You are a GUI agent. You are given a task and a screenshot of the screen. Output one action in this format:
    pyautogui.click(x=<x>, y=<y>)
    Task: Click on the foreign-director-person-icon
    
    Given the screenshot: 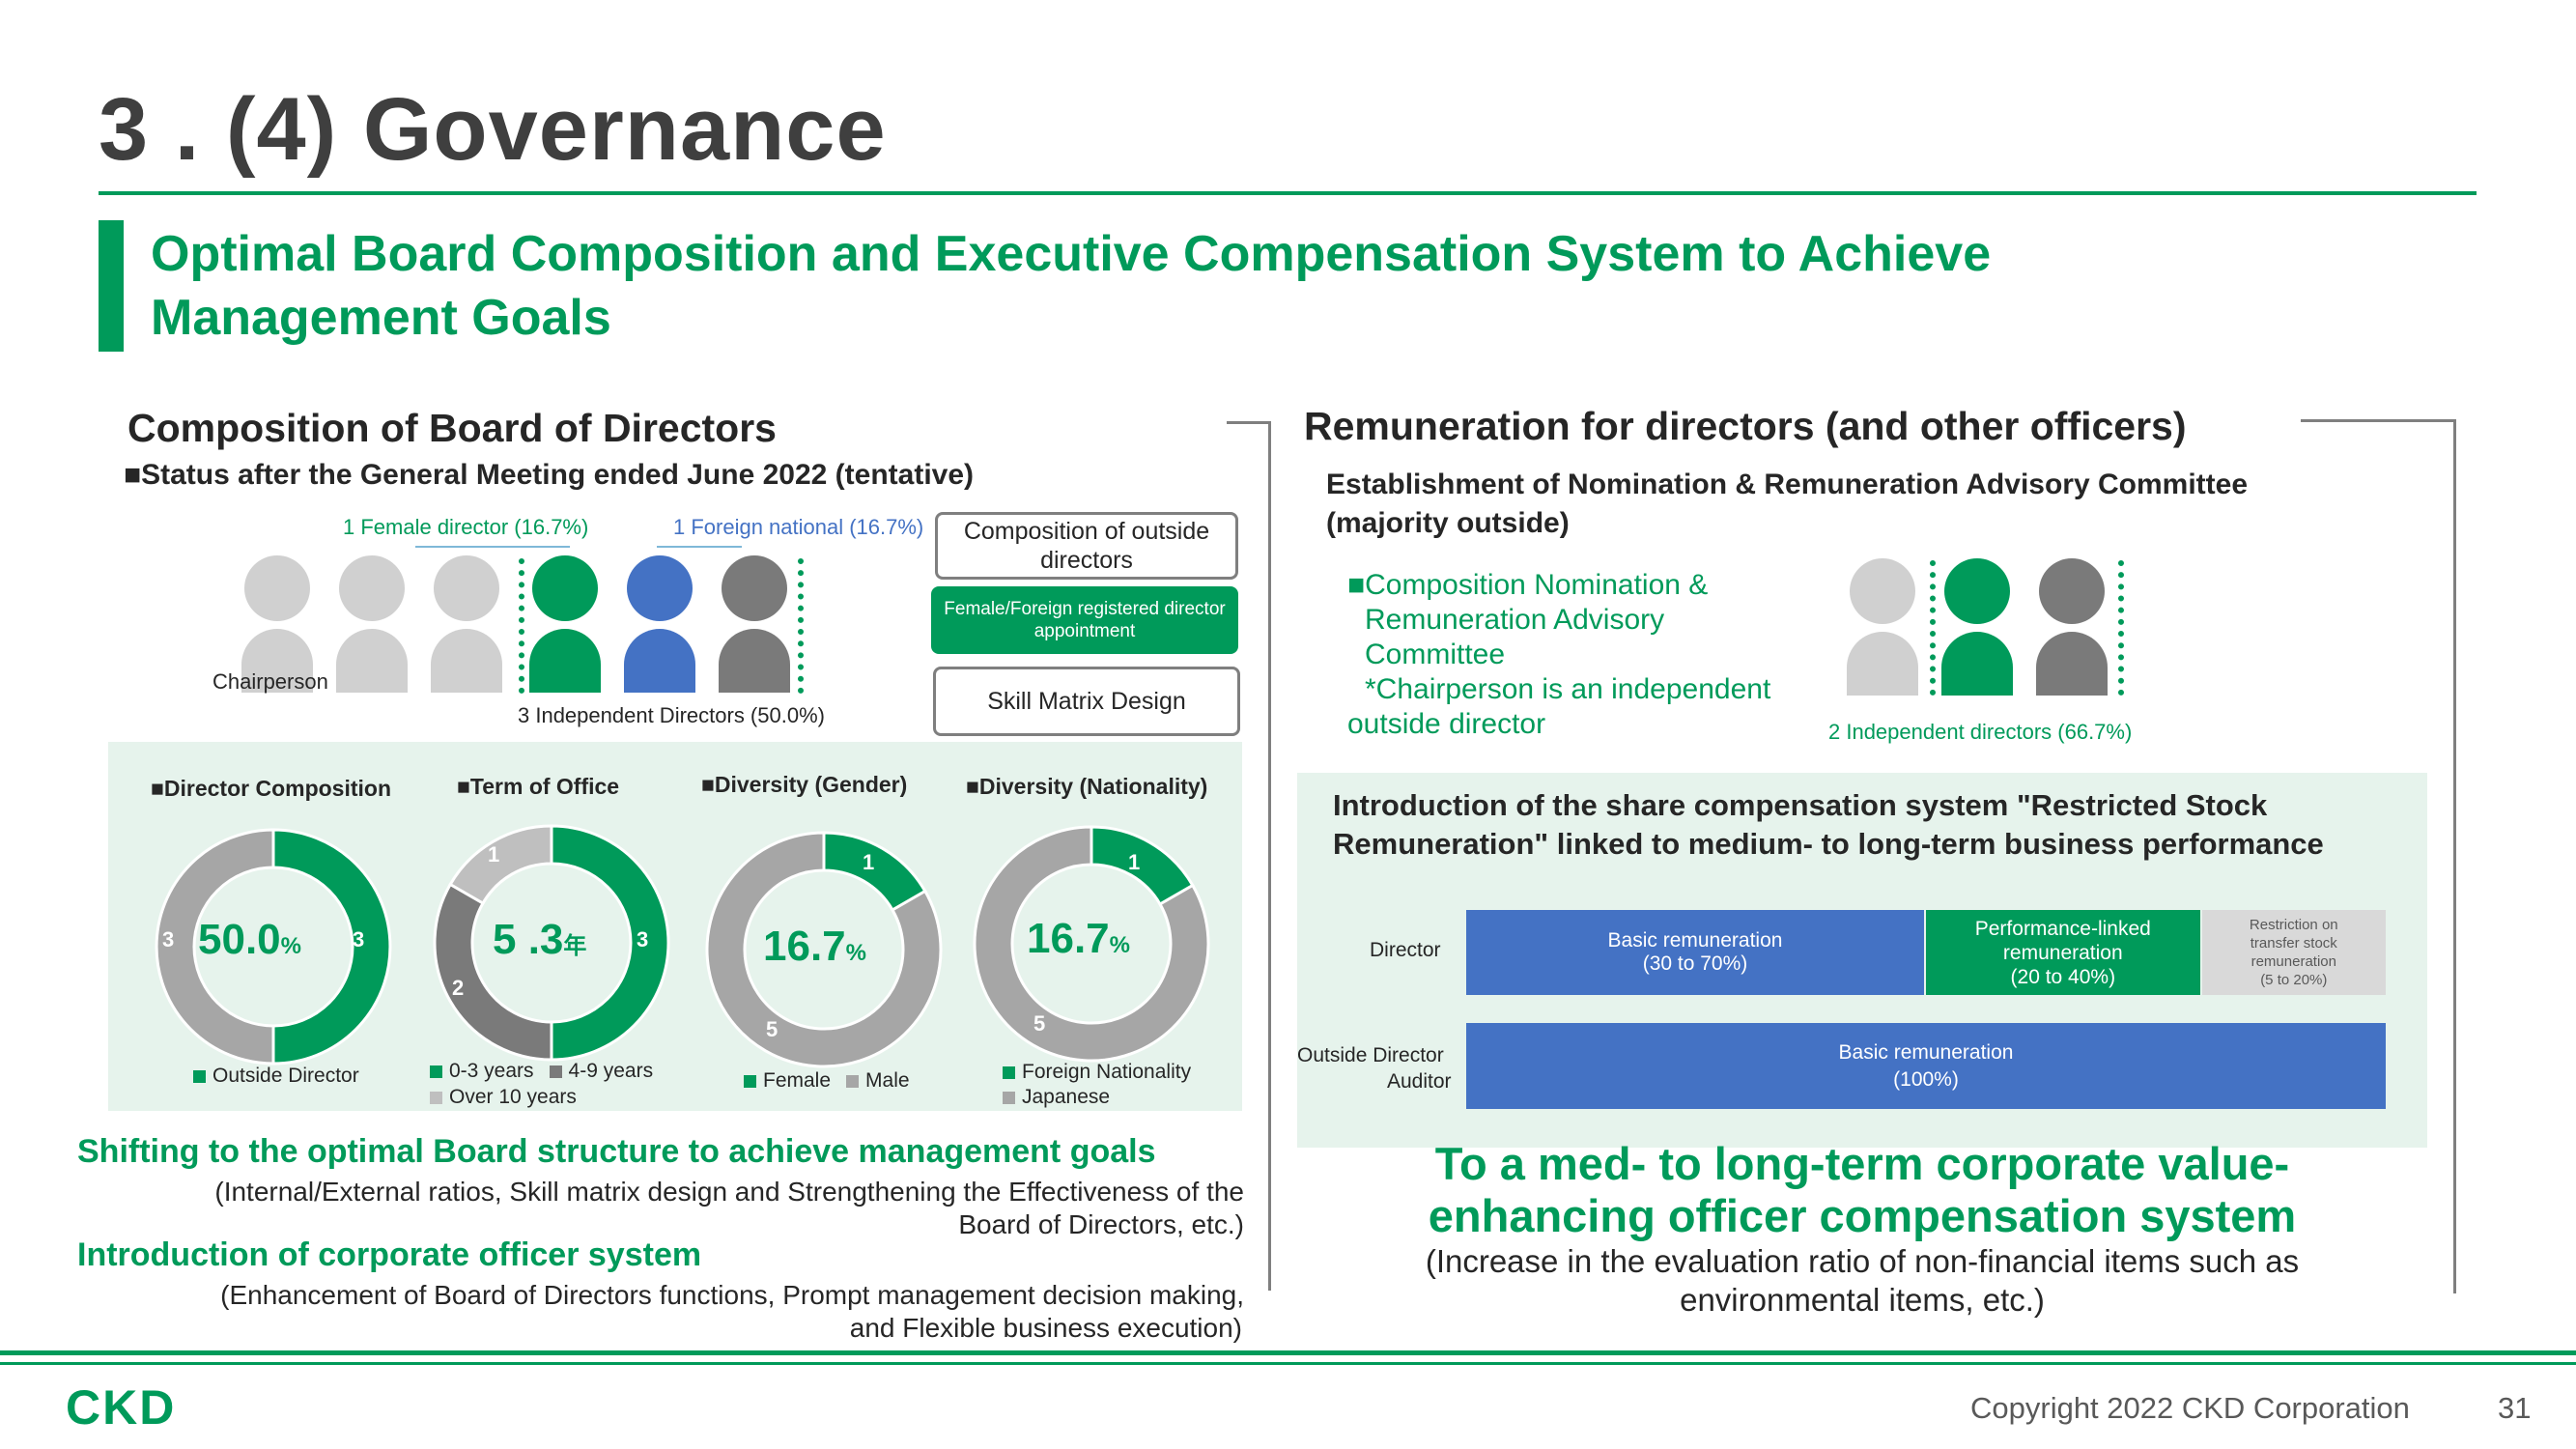 What is the action you would take?
    pyautogui.click(x=659, y=624)
    